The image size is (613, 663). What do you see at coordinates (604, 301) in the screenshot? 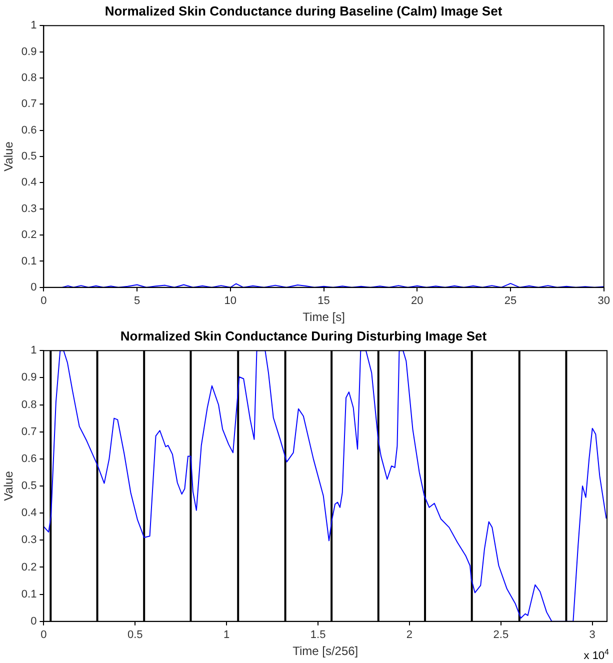
I see `x-tick-label: 30` at bounding box center [604, 301].